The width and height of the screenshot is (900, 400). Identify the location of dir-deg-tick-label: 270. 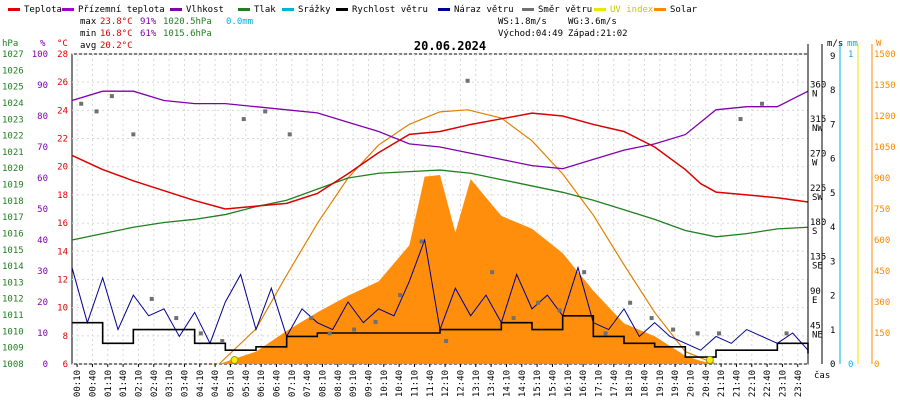
(818, 154).